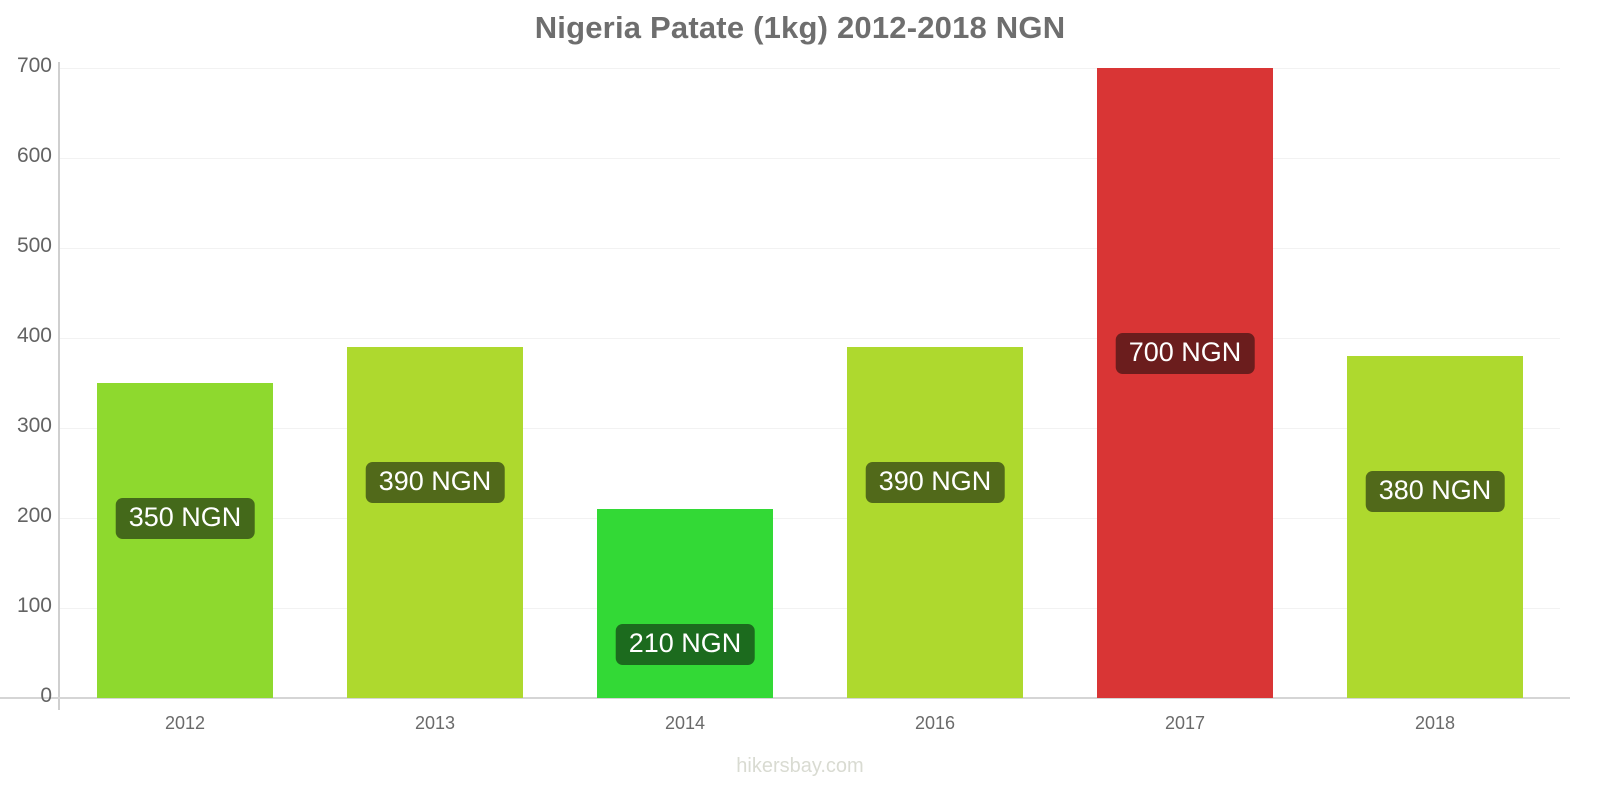 The height and width of the screenshot is (800, 1600). What do you see at coordinates (185, 723) in the screenshot?
I see `x-axis-tick-label: 2012` at bounding box center [185, 723].